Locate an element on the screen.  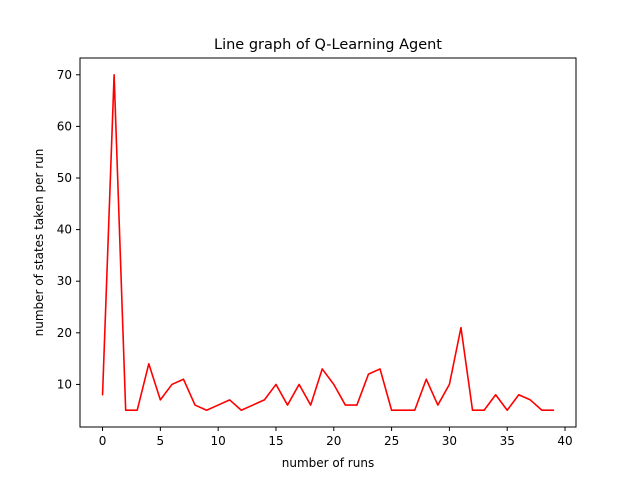
y-tick-label: 40 is located at coordinates (64, 230).